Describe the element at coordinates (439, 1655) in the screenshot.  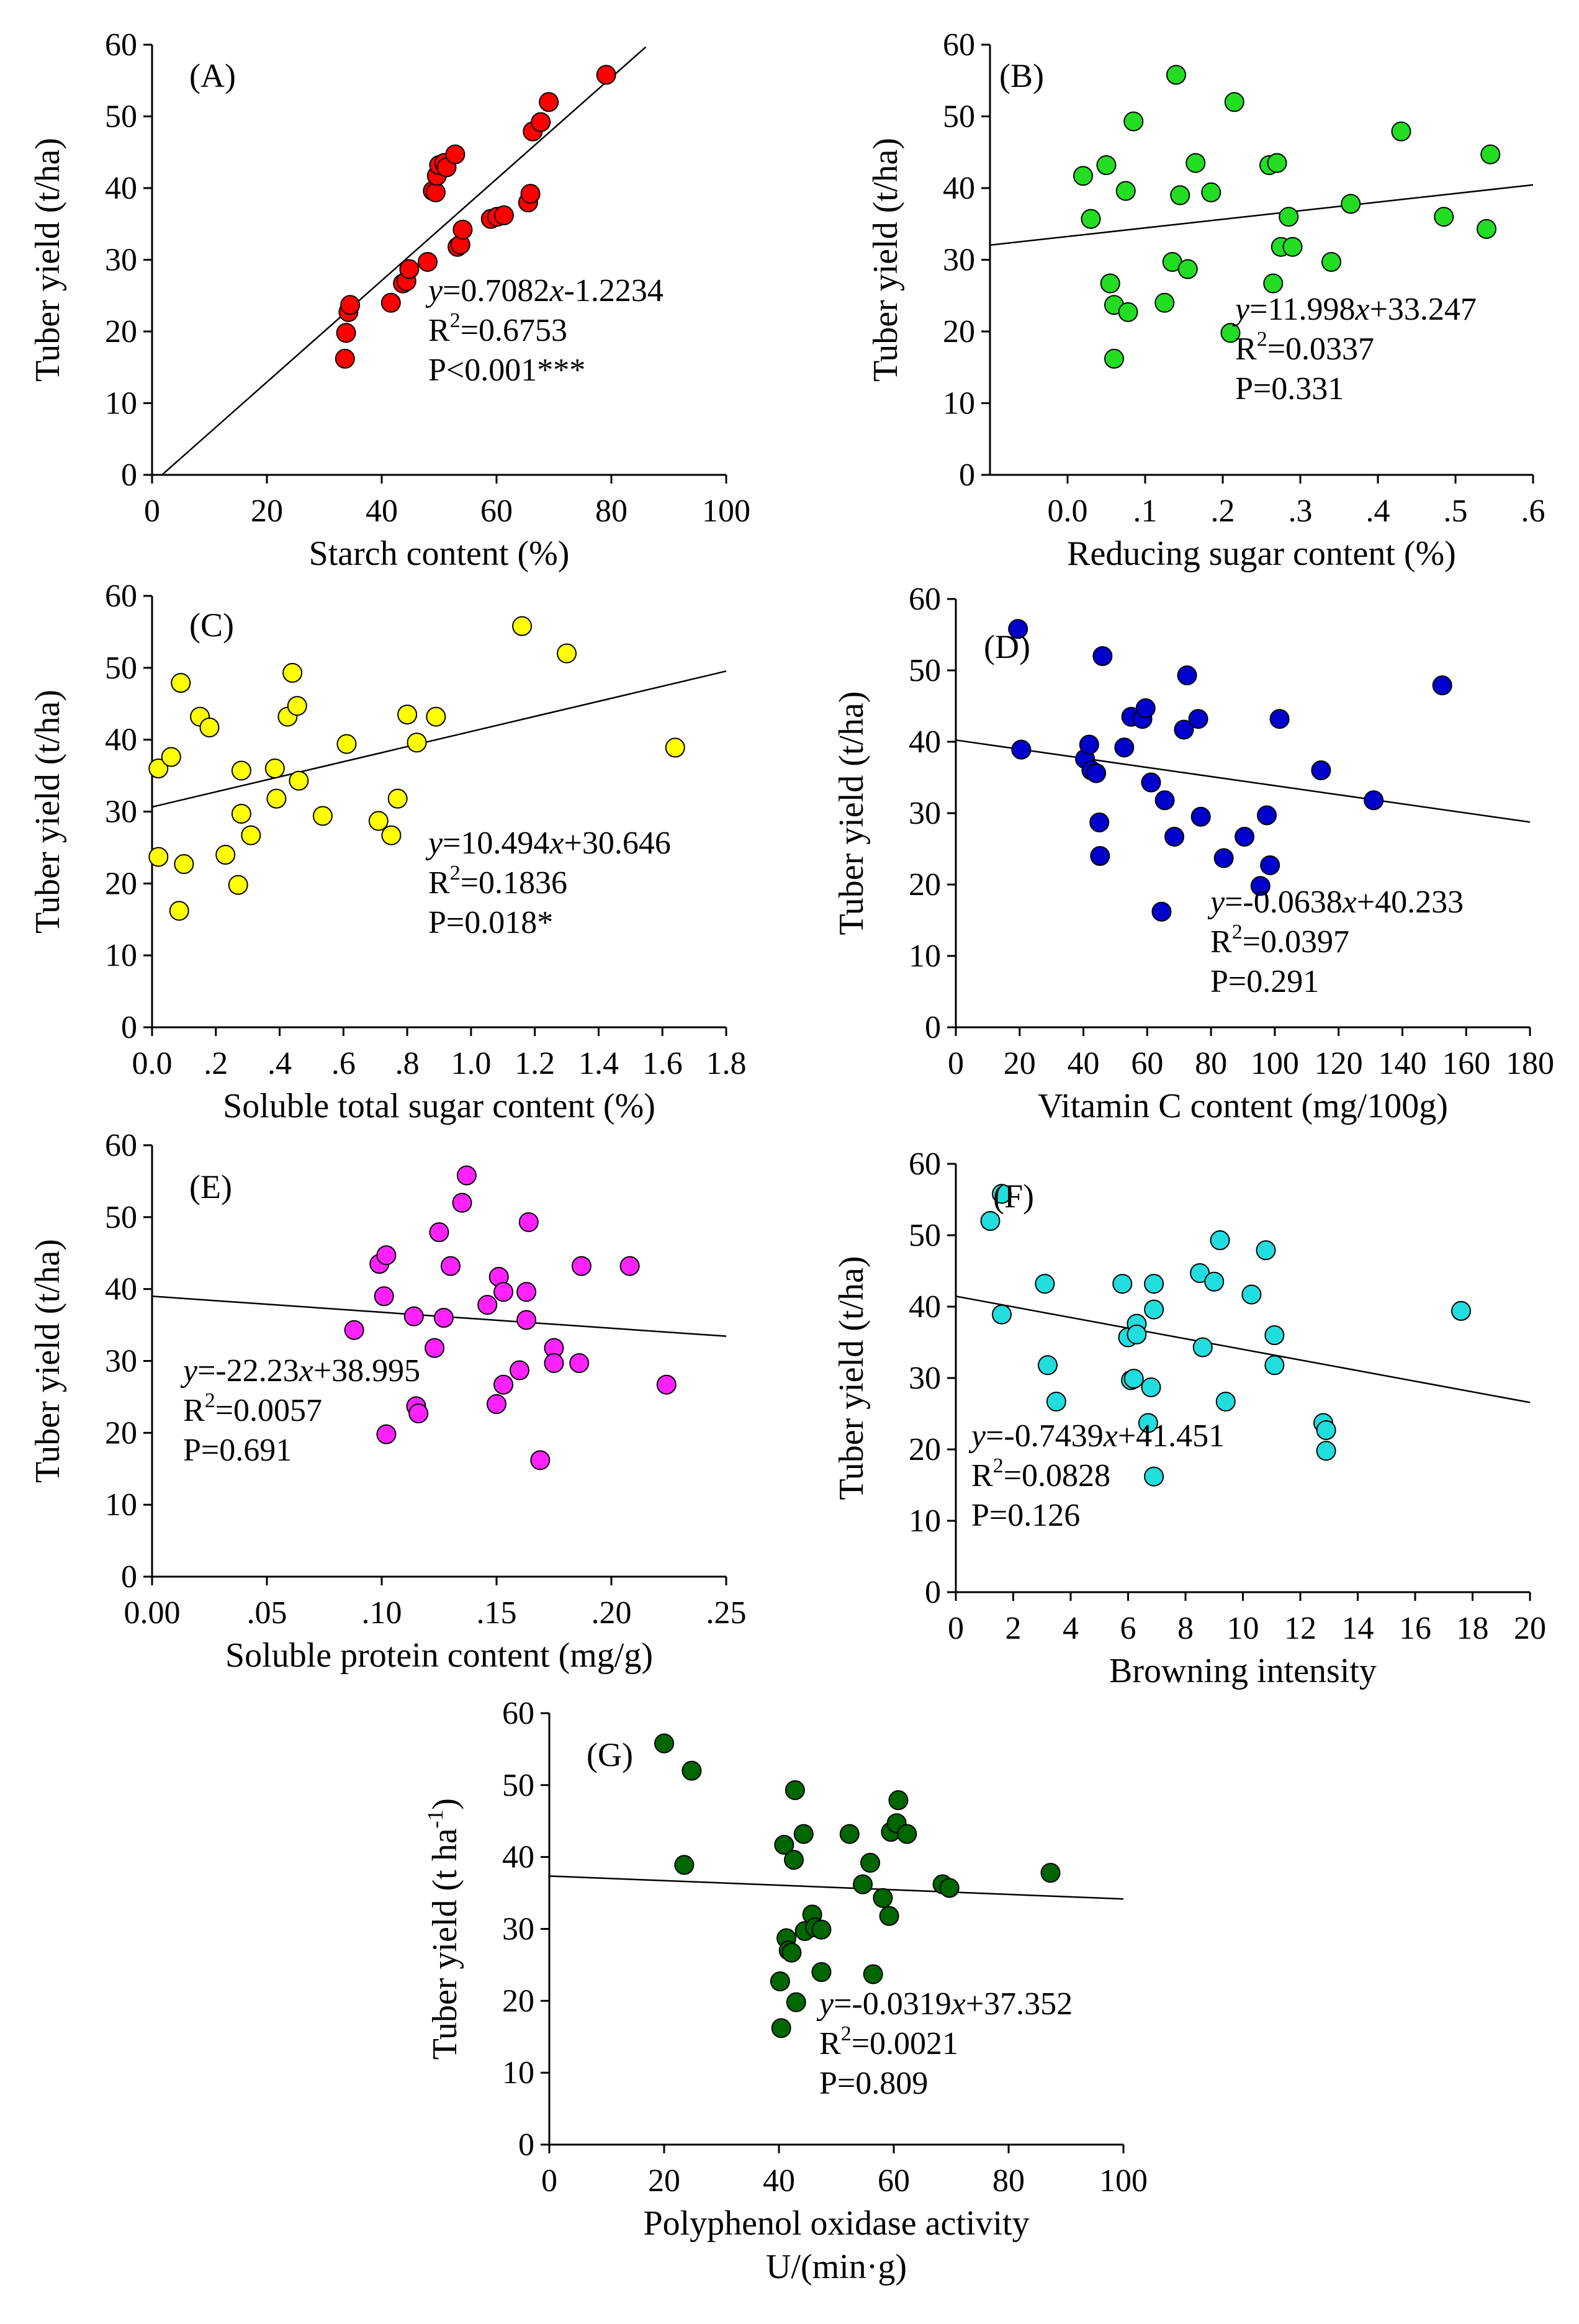
I see `x-axis-title: Soluble protein content (mg/g)` at that location.